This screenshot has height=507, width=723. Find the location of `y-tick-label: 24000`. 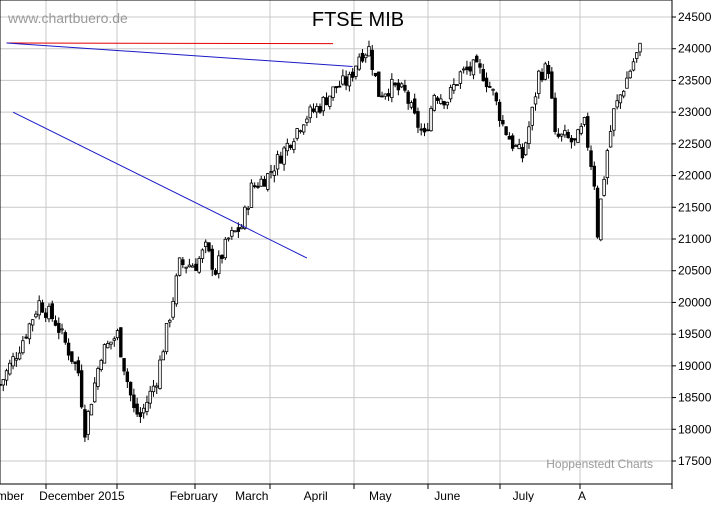

y-tick-label: 24000 is located at coordinates (695, 49).